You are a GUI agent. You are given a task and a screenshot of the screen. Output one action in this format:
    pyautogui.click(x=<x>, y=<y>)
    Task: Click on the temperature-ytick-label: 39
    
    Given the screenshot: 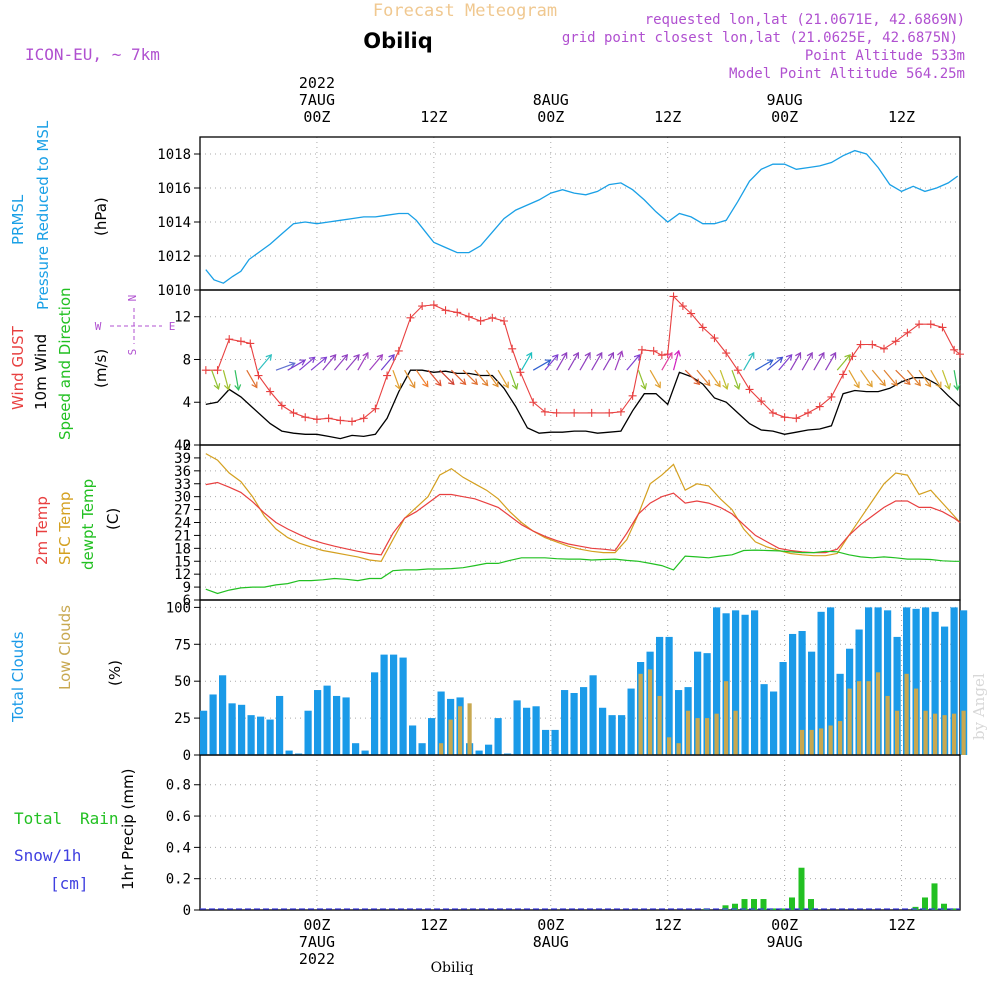 What is the action you would take?
    pyautogui.click(x=182, y=459)
    